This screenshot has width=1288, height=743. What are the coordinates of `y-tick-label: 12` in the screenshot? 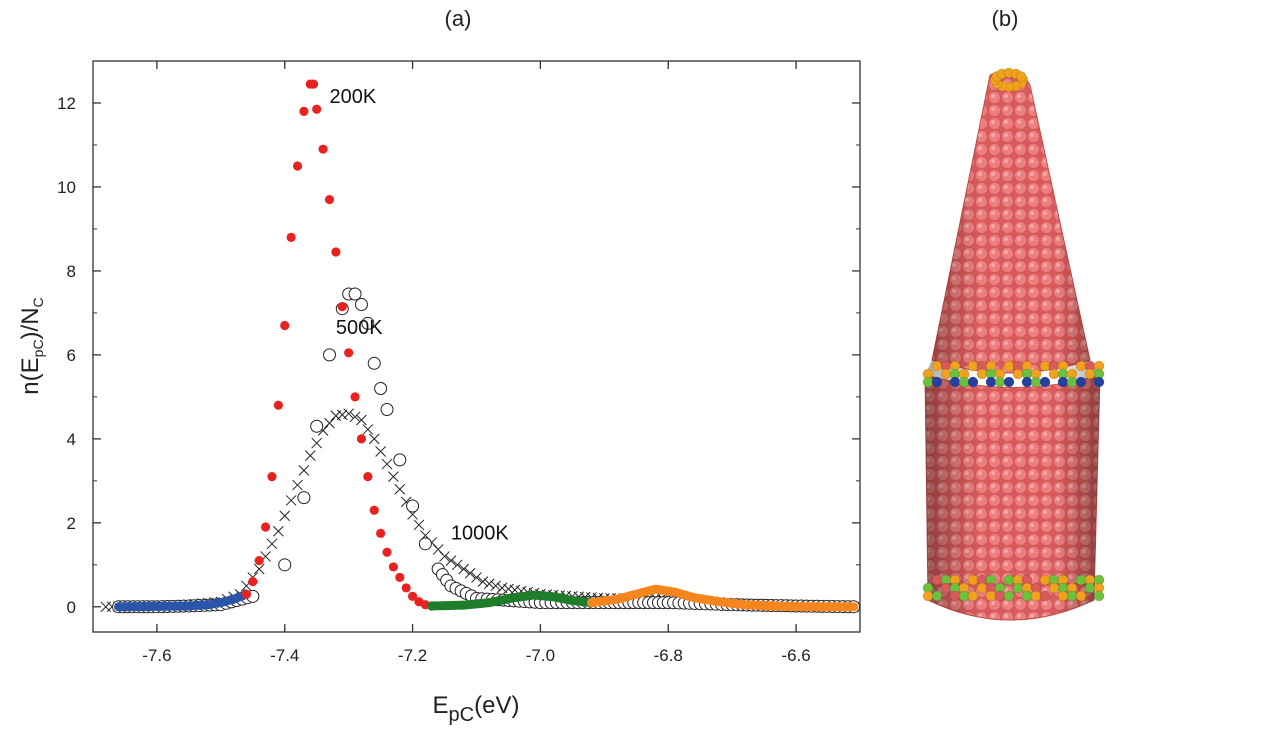 It's located at (66, 103).